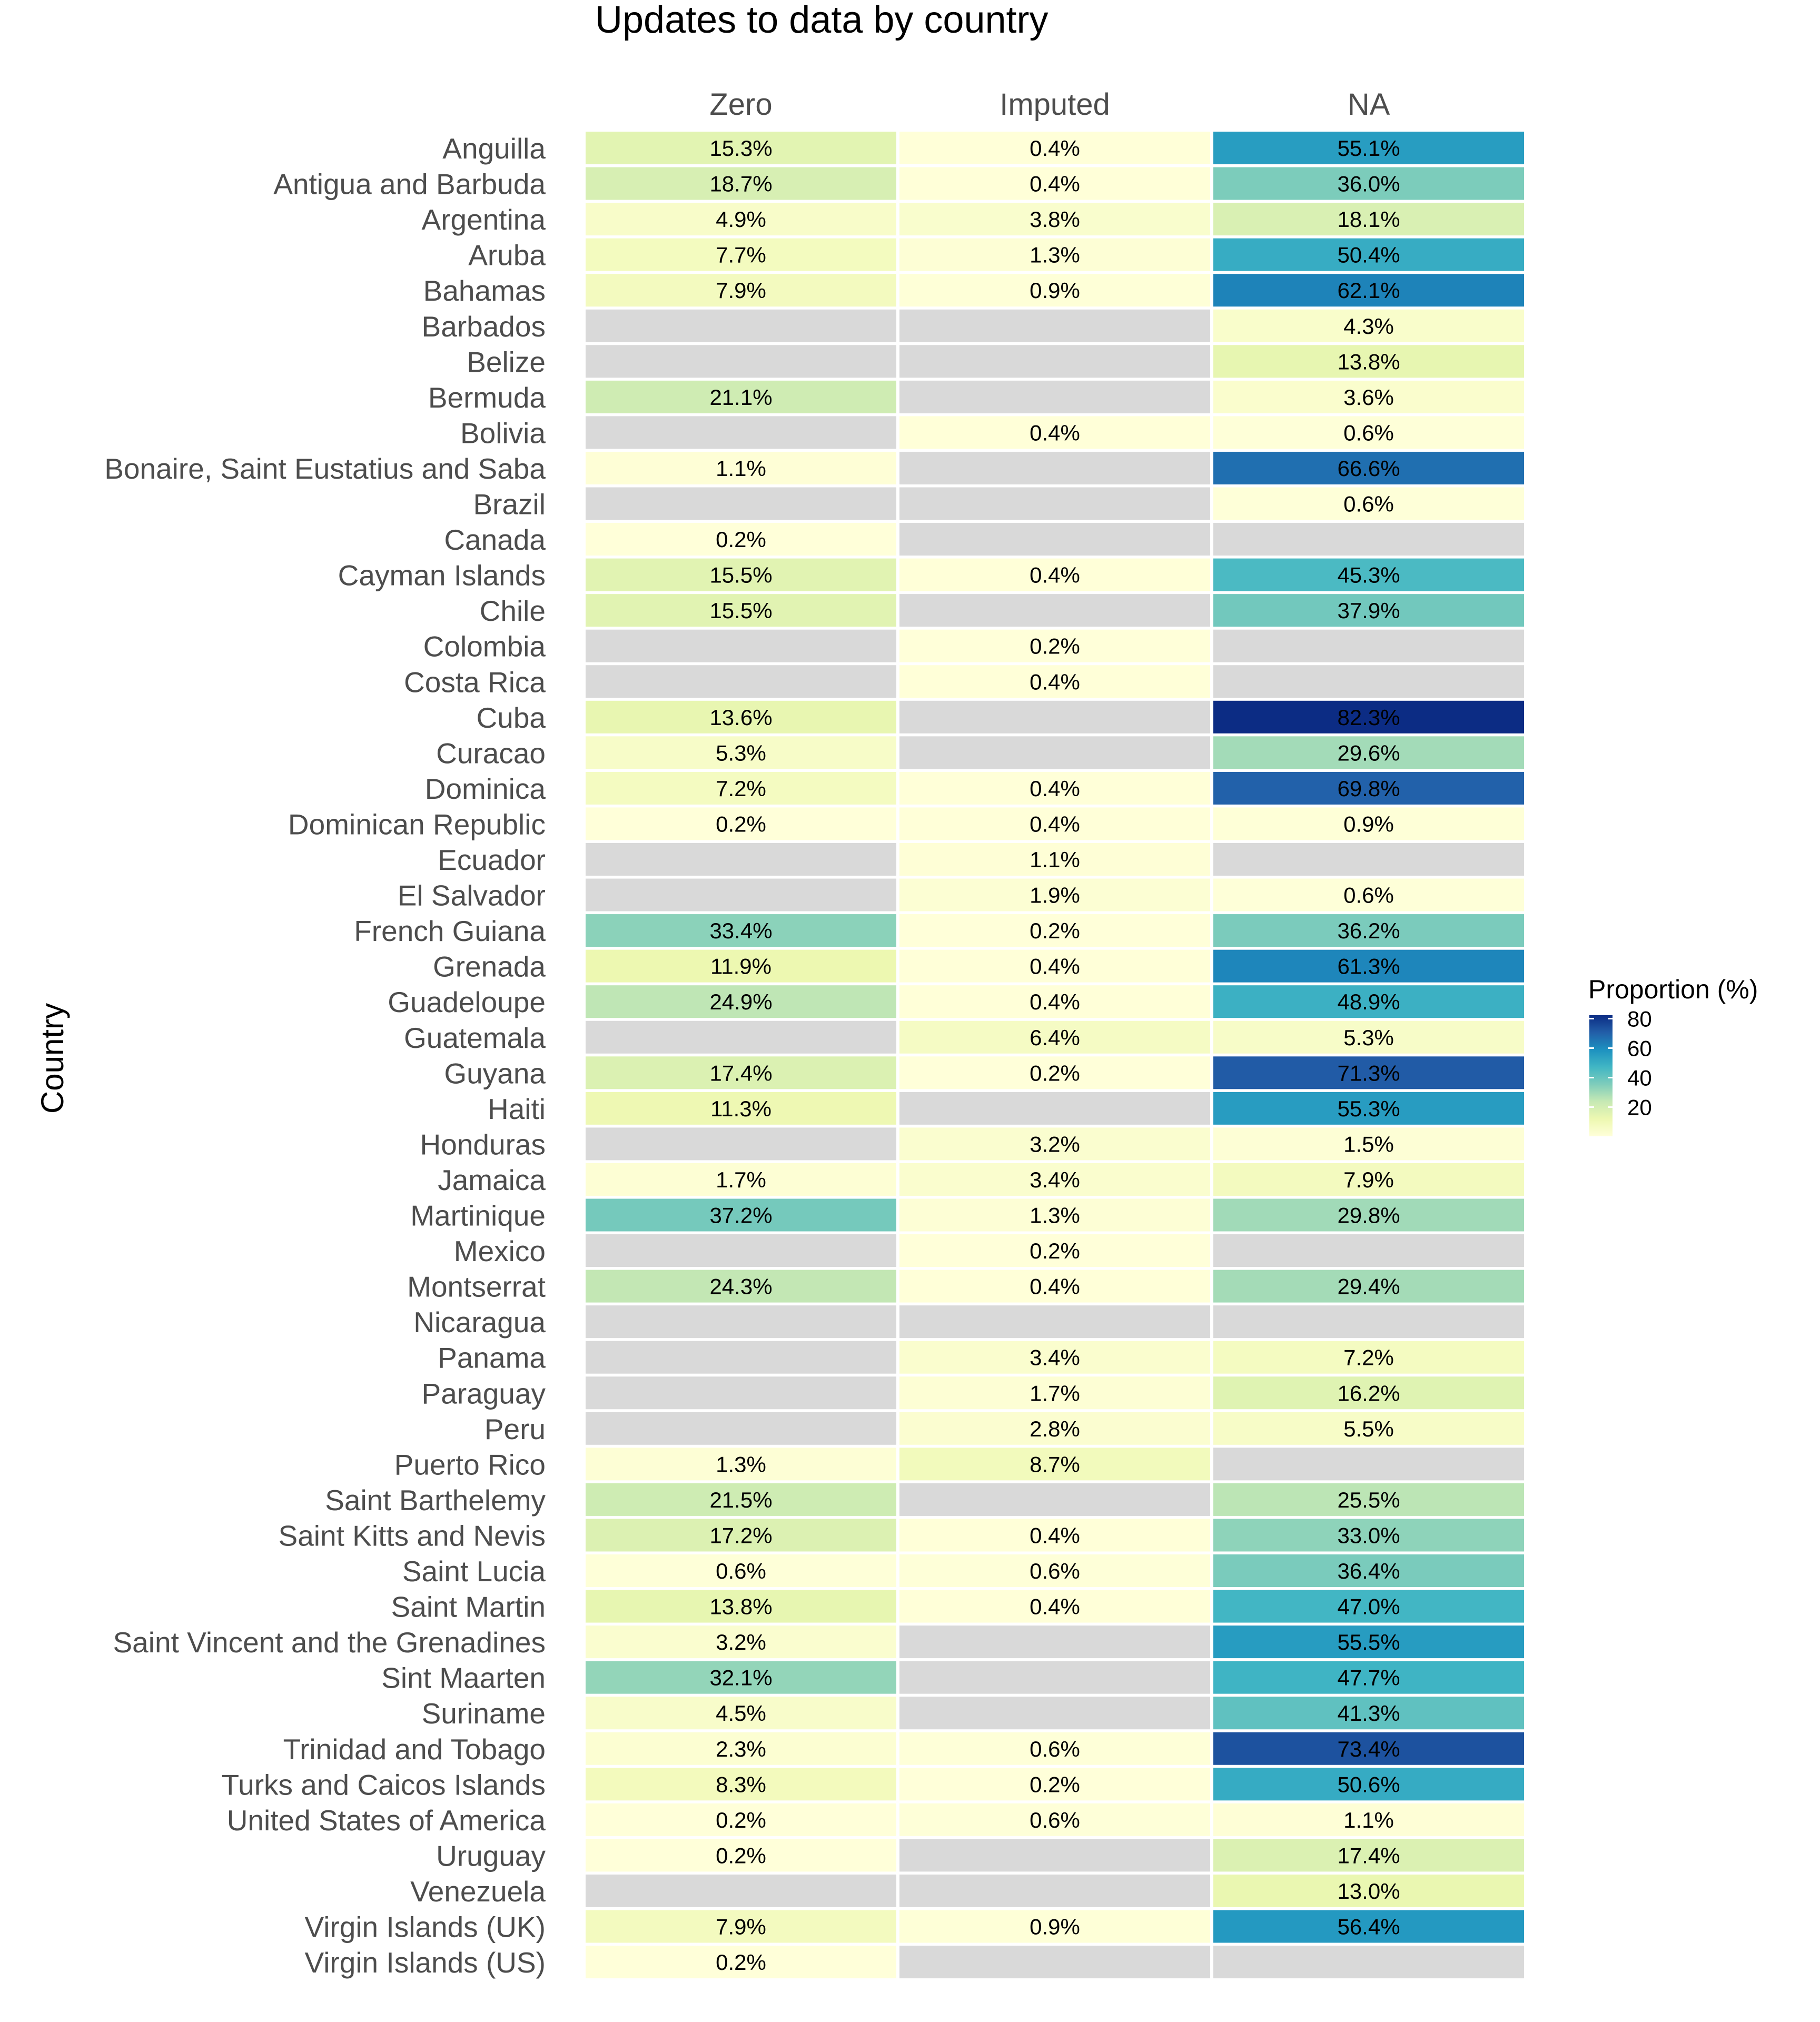  Describe the element at coordinates (450, 931) in the screenshot. I see `row-label: French Guiana` at that location.